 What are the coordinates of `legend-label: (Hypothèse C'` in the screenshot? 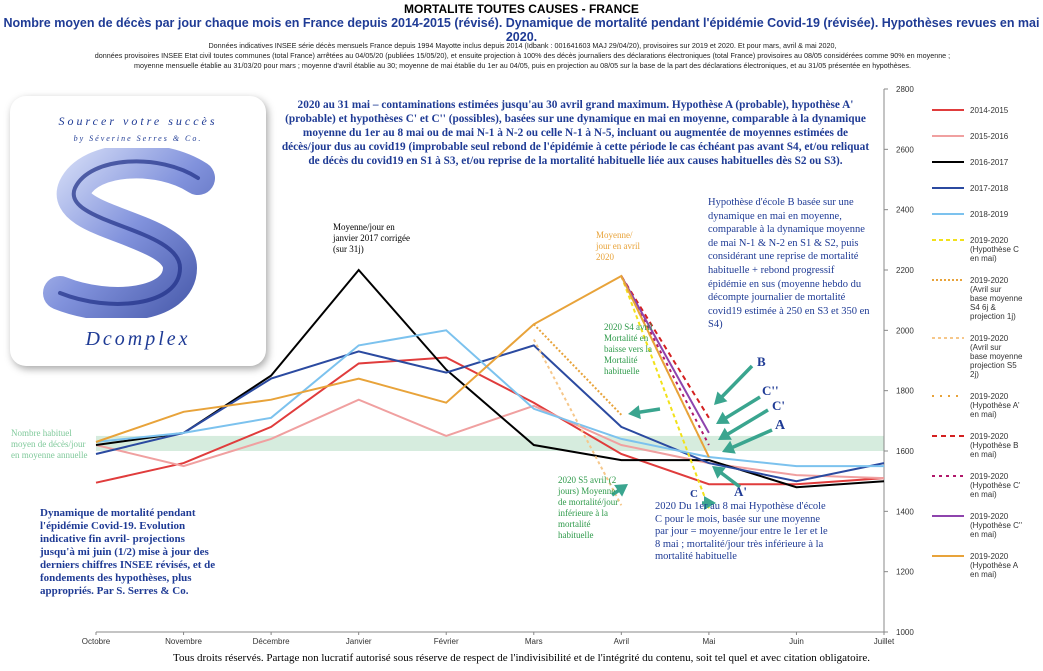 It's located at (995, 485).